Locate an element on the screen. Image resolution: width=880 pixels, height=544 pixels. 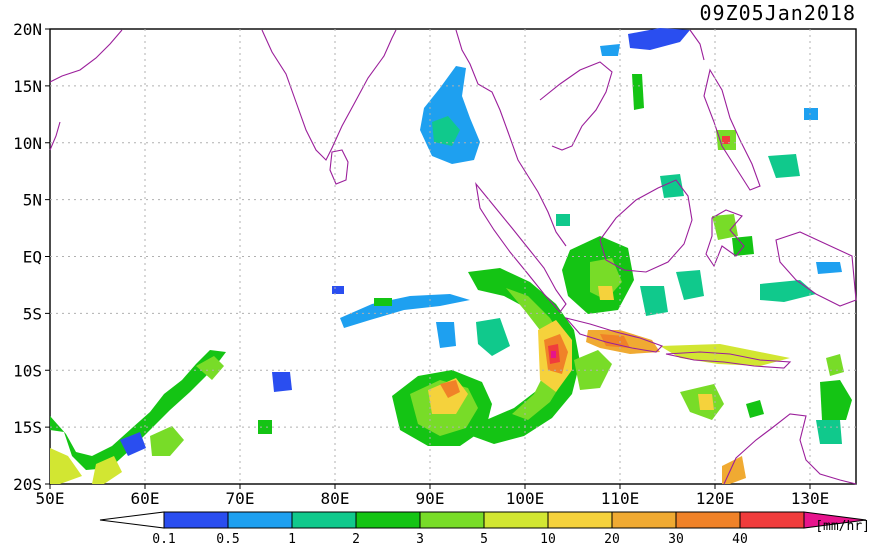
lat-tick-label: 5S is located at coordinates (32, 313).